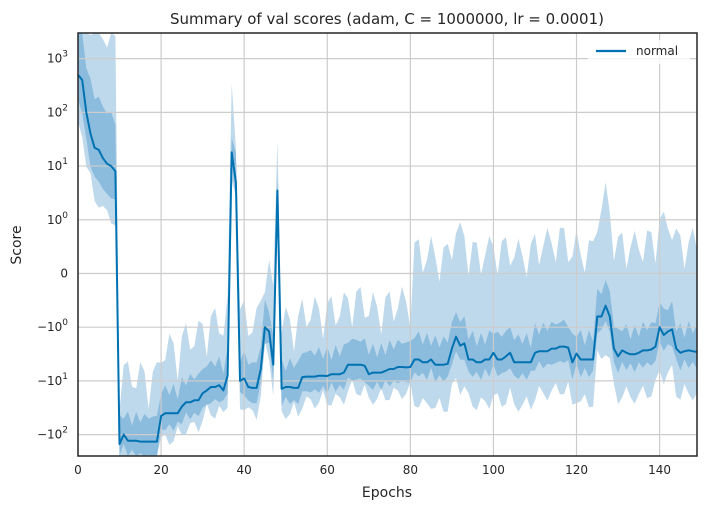 This screenshot has height=510, width=707. I want to click on x-tick-label: 20, so click(160, 470).